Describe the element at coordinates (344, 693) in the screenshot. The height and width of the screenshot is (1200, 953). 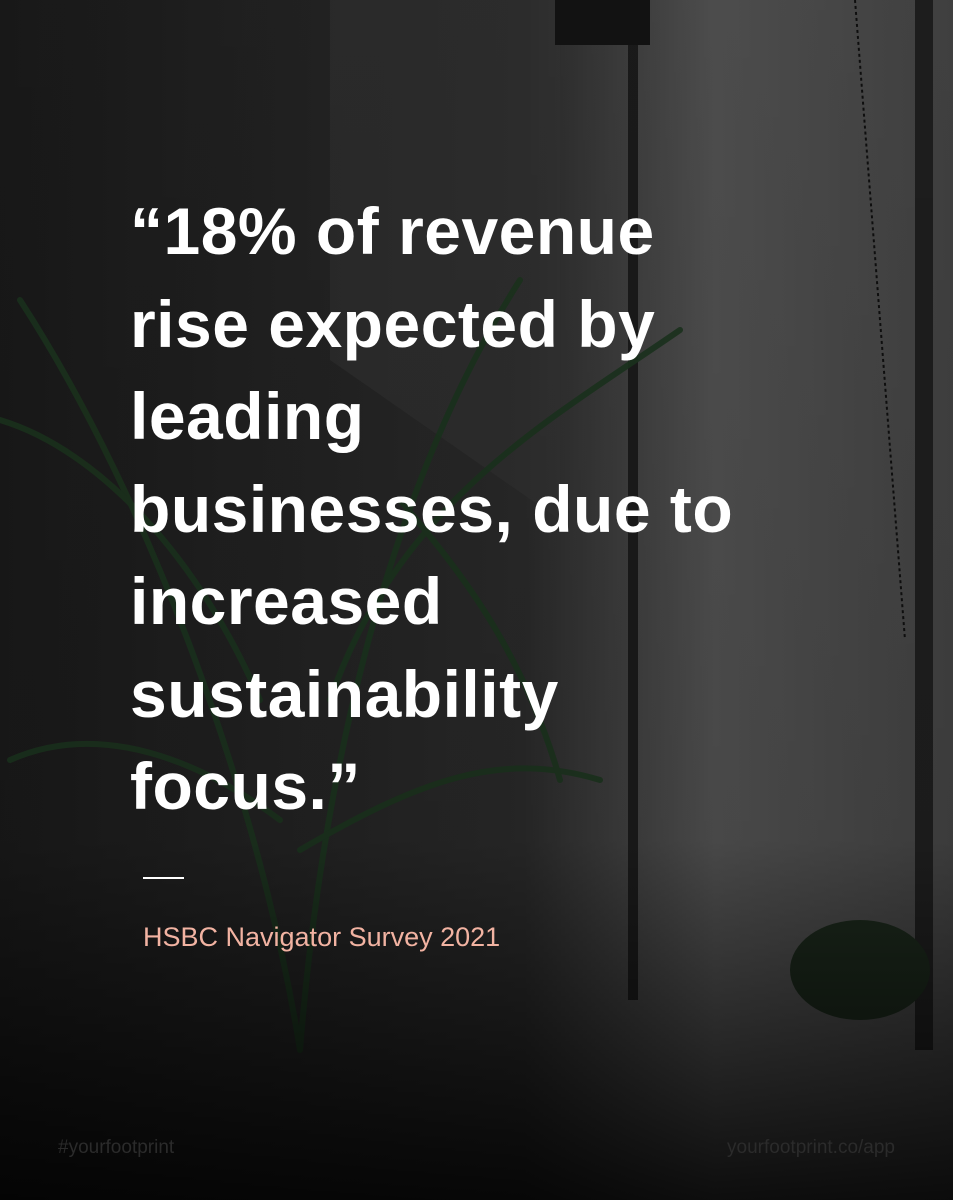
I see `quote-line: sustainability` at that location.